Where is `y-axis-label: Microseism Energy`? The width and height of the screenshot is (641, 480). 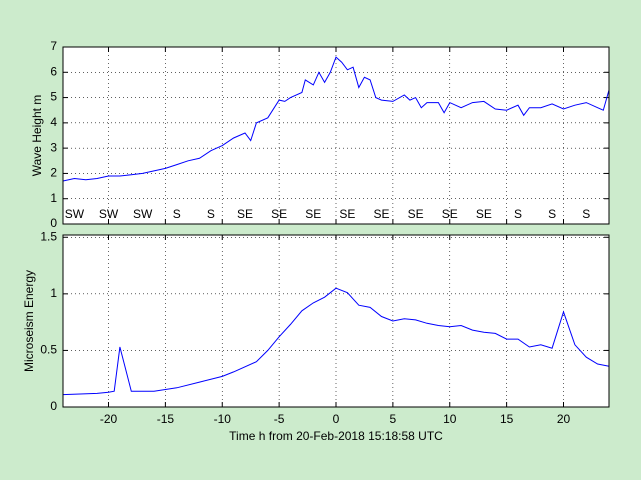
y-axis-label: Microseism Energy is located at coordinates (29, 321).